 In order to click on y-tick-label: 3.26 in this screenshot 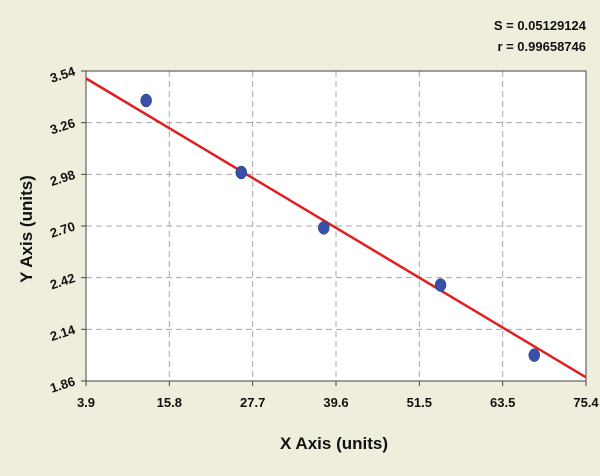, I will do `click(62, 126)`.